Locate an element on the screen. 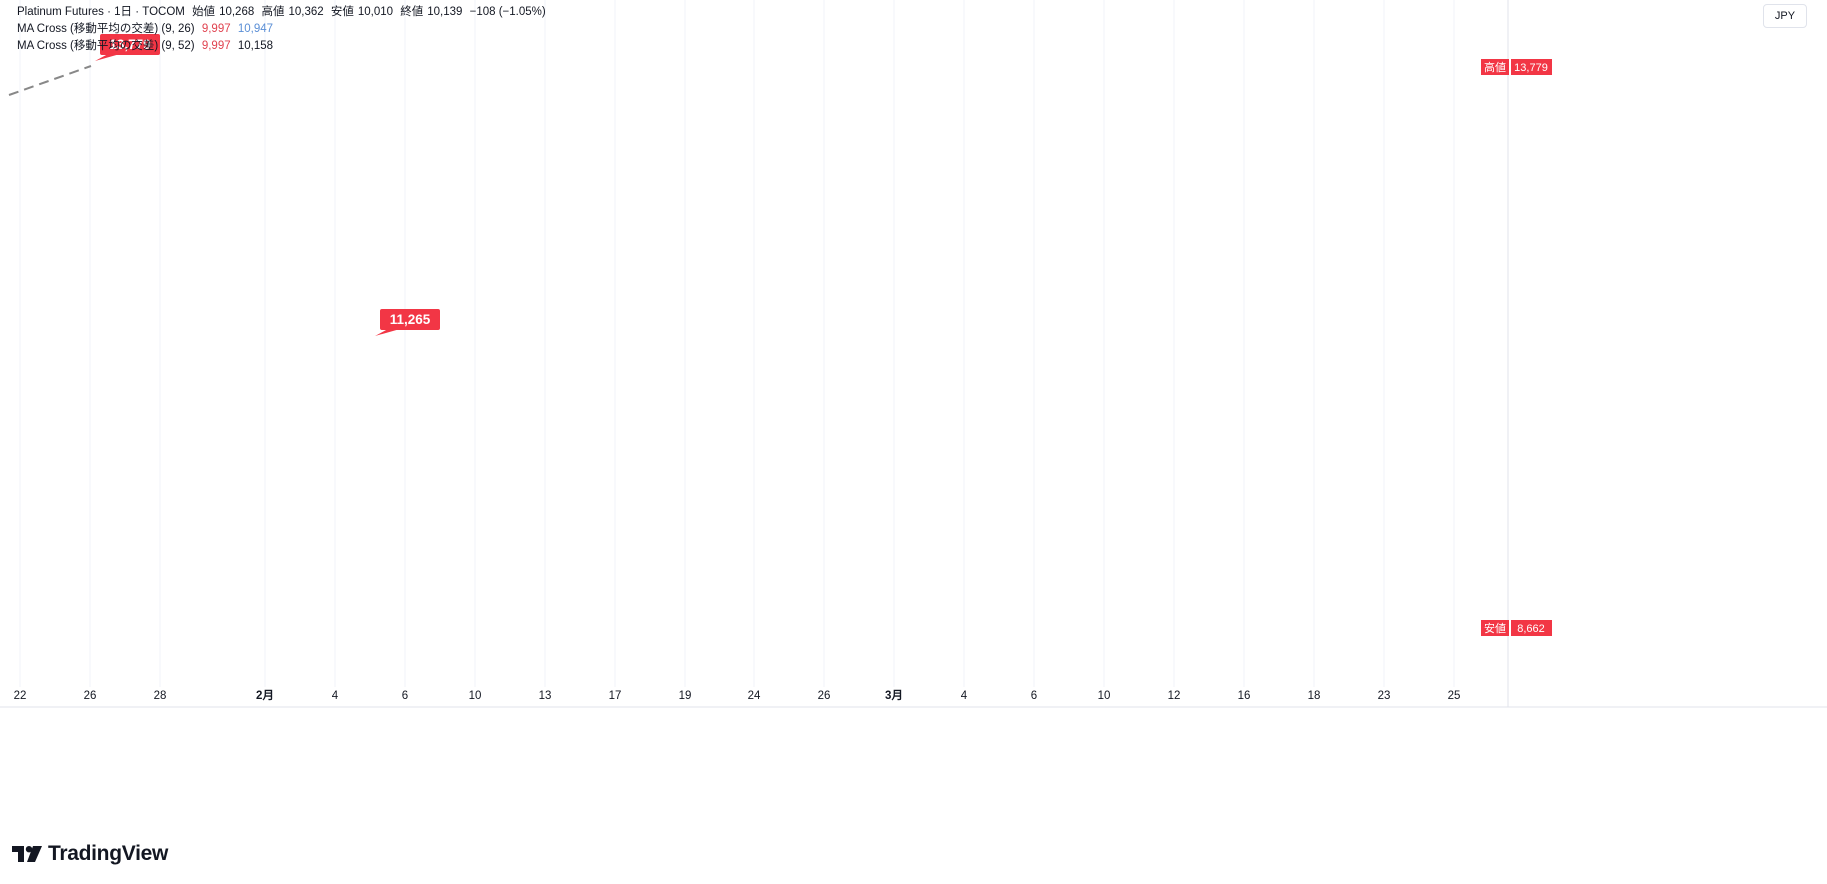 This screenshot has width=1827, height=884. low-value: 10,010 is located at coordinates (375, 12).